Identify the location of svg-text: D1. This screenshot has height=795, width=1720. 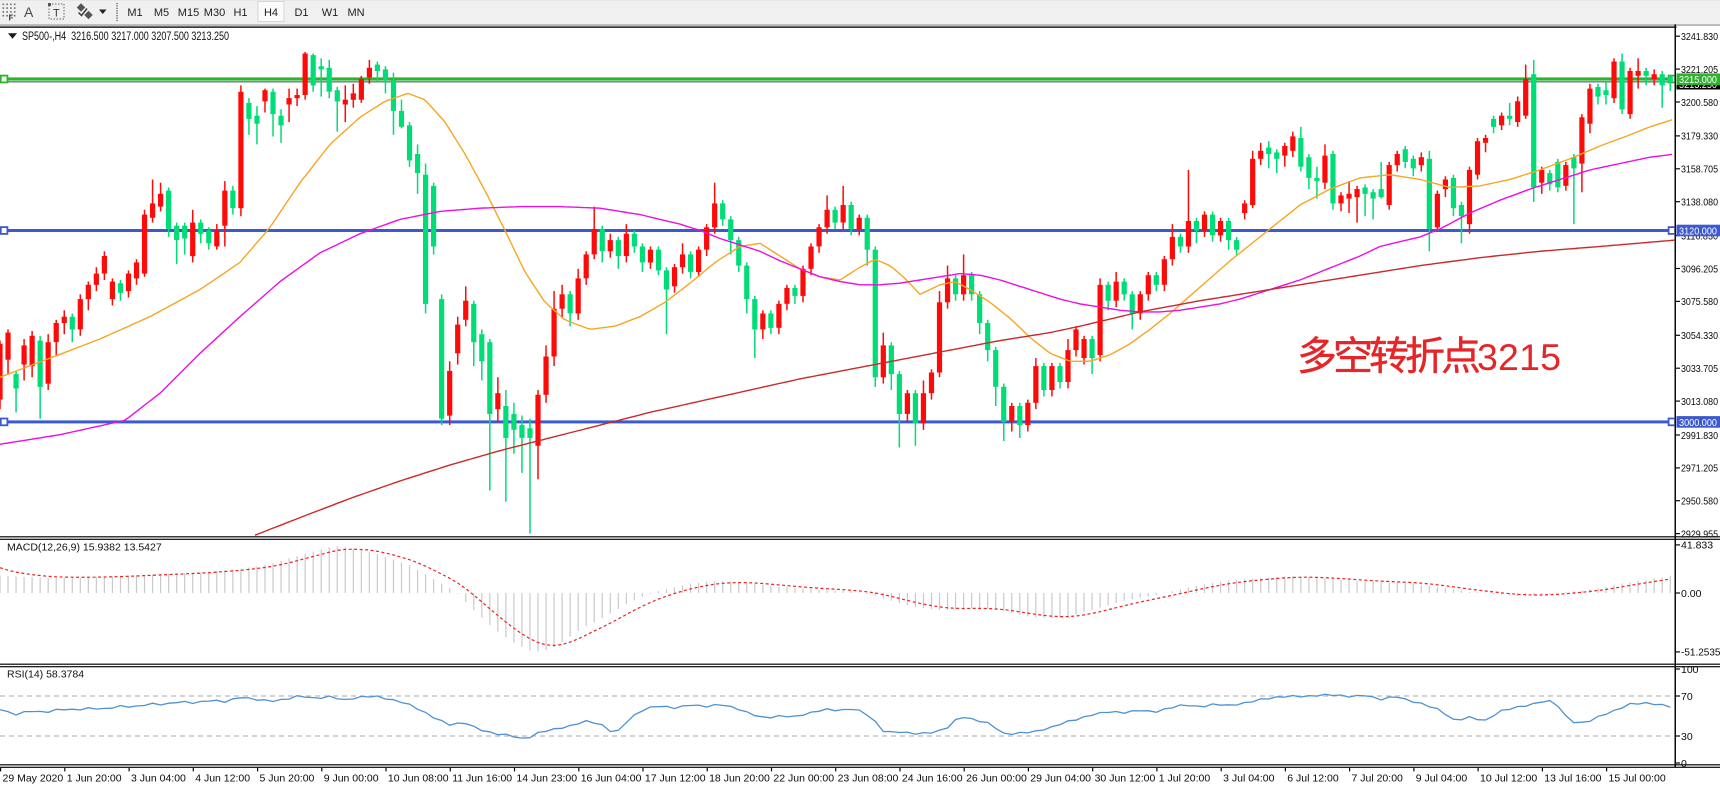
(301, 13).